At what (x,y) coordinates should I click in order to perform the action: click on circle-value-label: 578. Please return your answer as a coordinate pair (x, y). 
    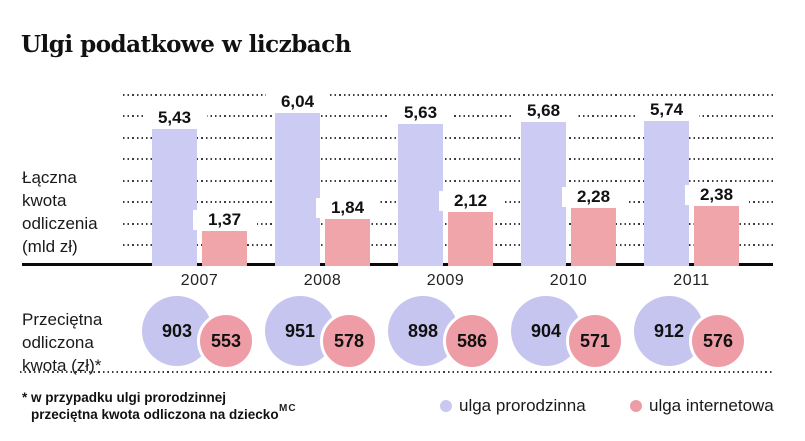
    Looking at the image, I should click on (349, 341).